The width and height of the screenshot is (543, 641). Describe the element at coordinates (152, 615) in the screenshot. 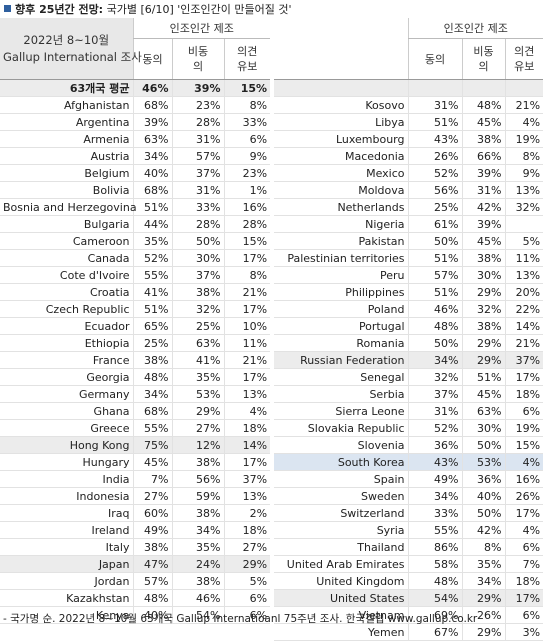

I see `value-cell: 40%` at that location.